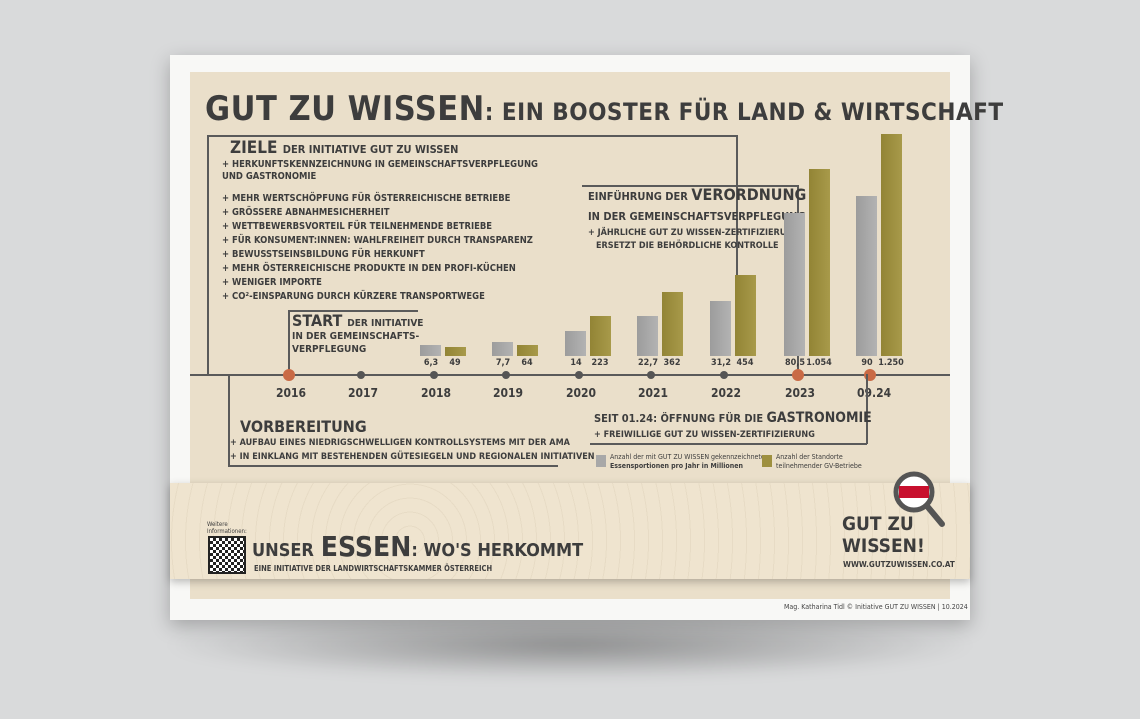 Image resolution: width=1140 pixels, height=719 pixels. I want to click on year-label: 2021, so click(653, 393).